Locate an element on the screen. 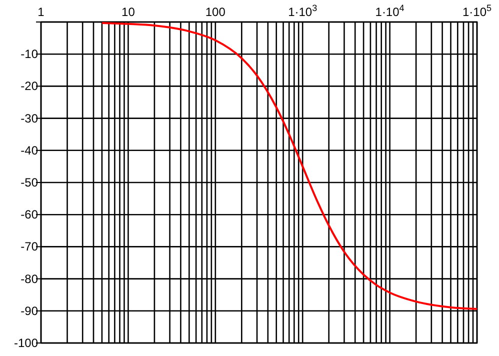 This screenshot has height=356, width=499. y-tick-label: -10 is located at coordinates (29, 54).